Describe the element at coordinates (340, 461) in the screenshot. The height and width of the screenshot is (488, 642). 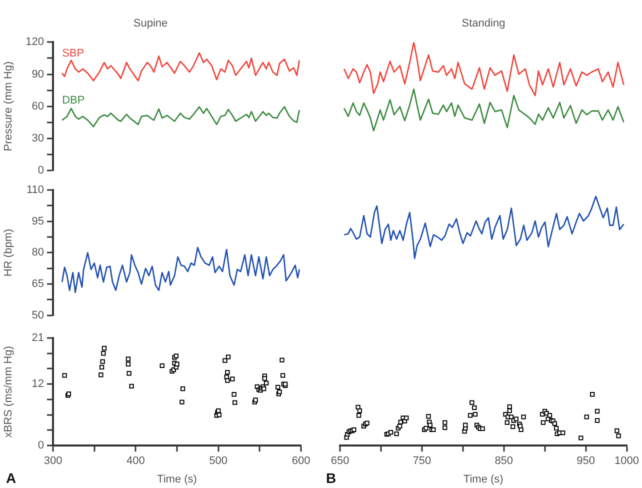
I see `x-tick-label: 650` at that location.